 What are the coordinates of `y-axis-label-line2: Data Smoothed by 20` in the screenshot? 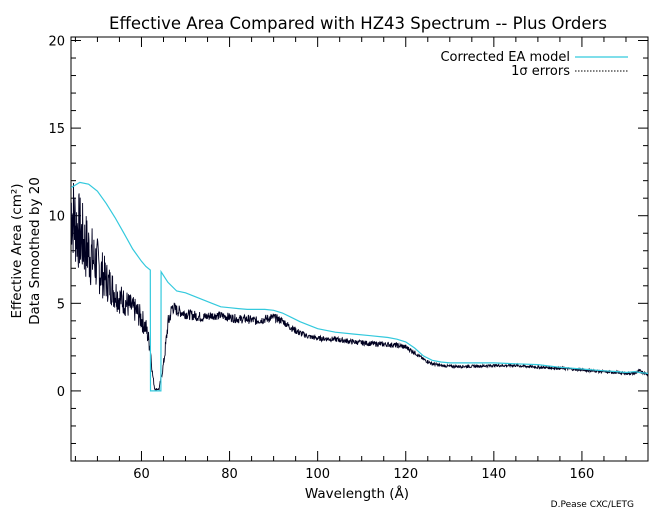 It's located at (35, 251).